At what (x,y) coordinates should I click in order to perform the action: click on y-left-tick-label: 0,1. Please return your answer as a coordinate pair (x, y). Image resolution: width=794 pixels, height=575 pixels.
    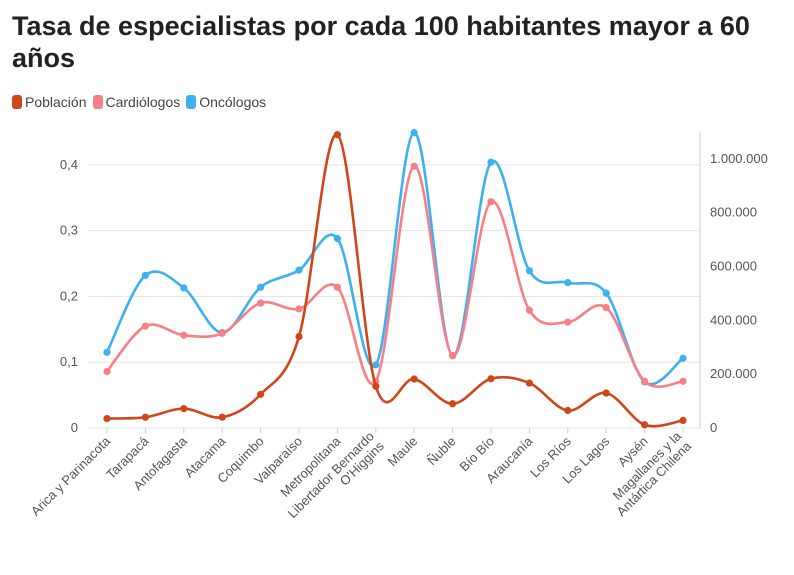
    Looking at the image, I should click on (69, 361).